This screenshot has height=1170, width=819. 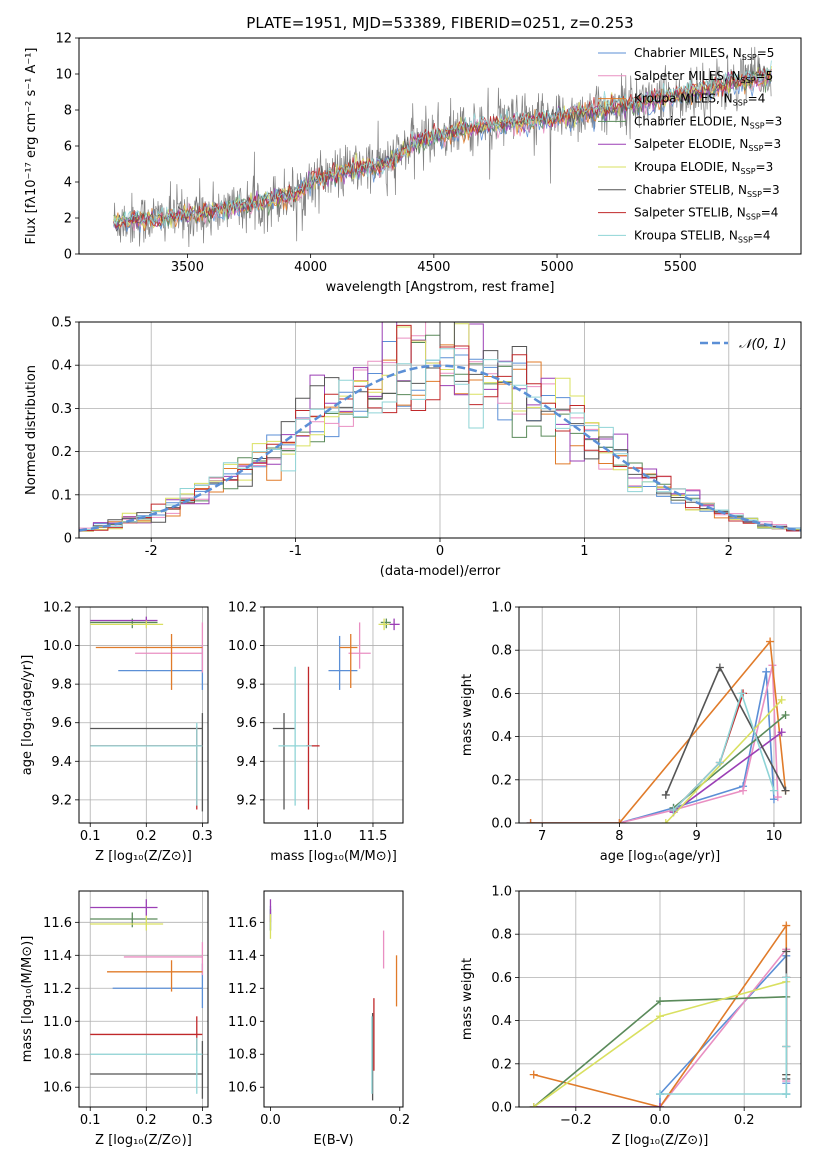 I want to click on y-tick-label: 0.4, so click(x=501, y=737).